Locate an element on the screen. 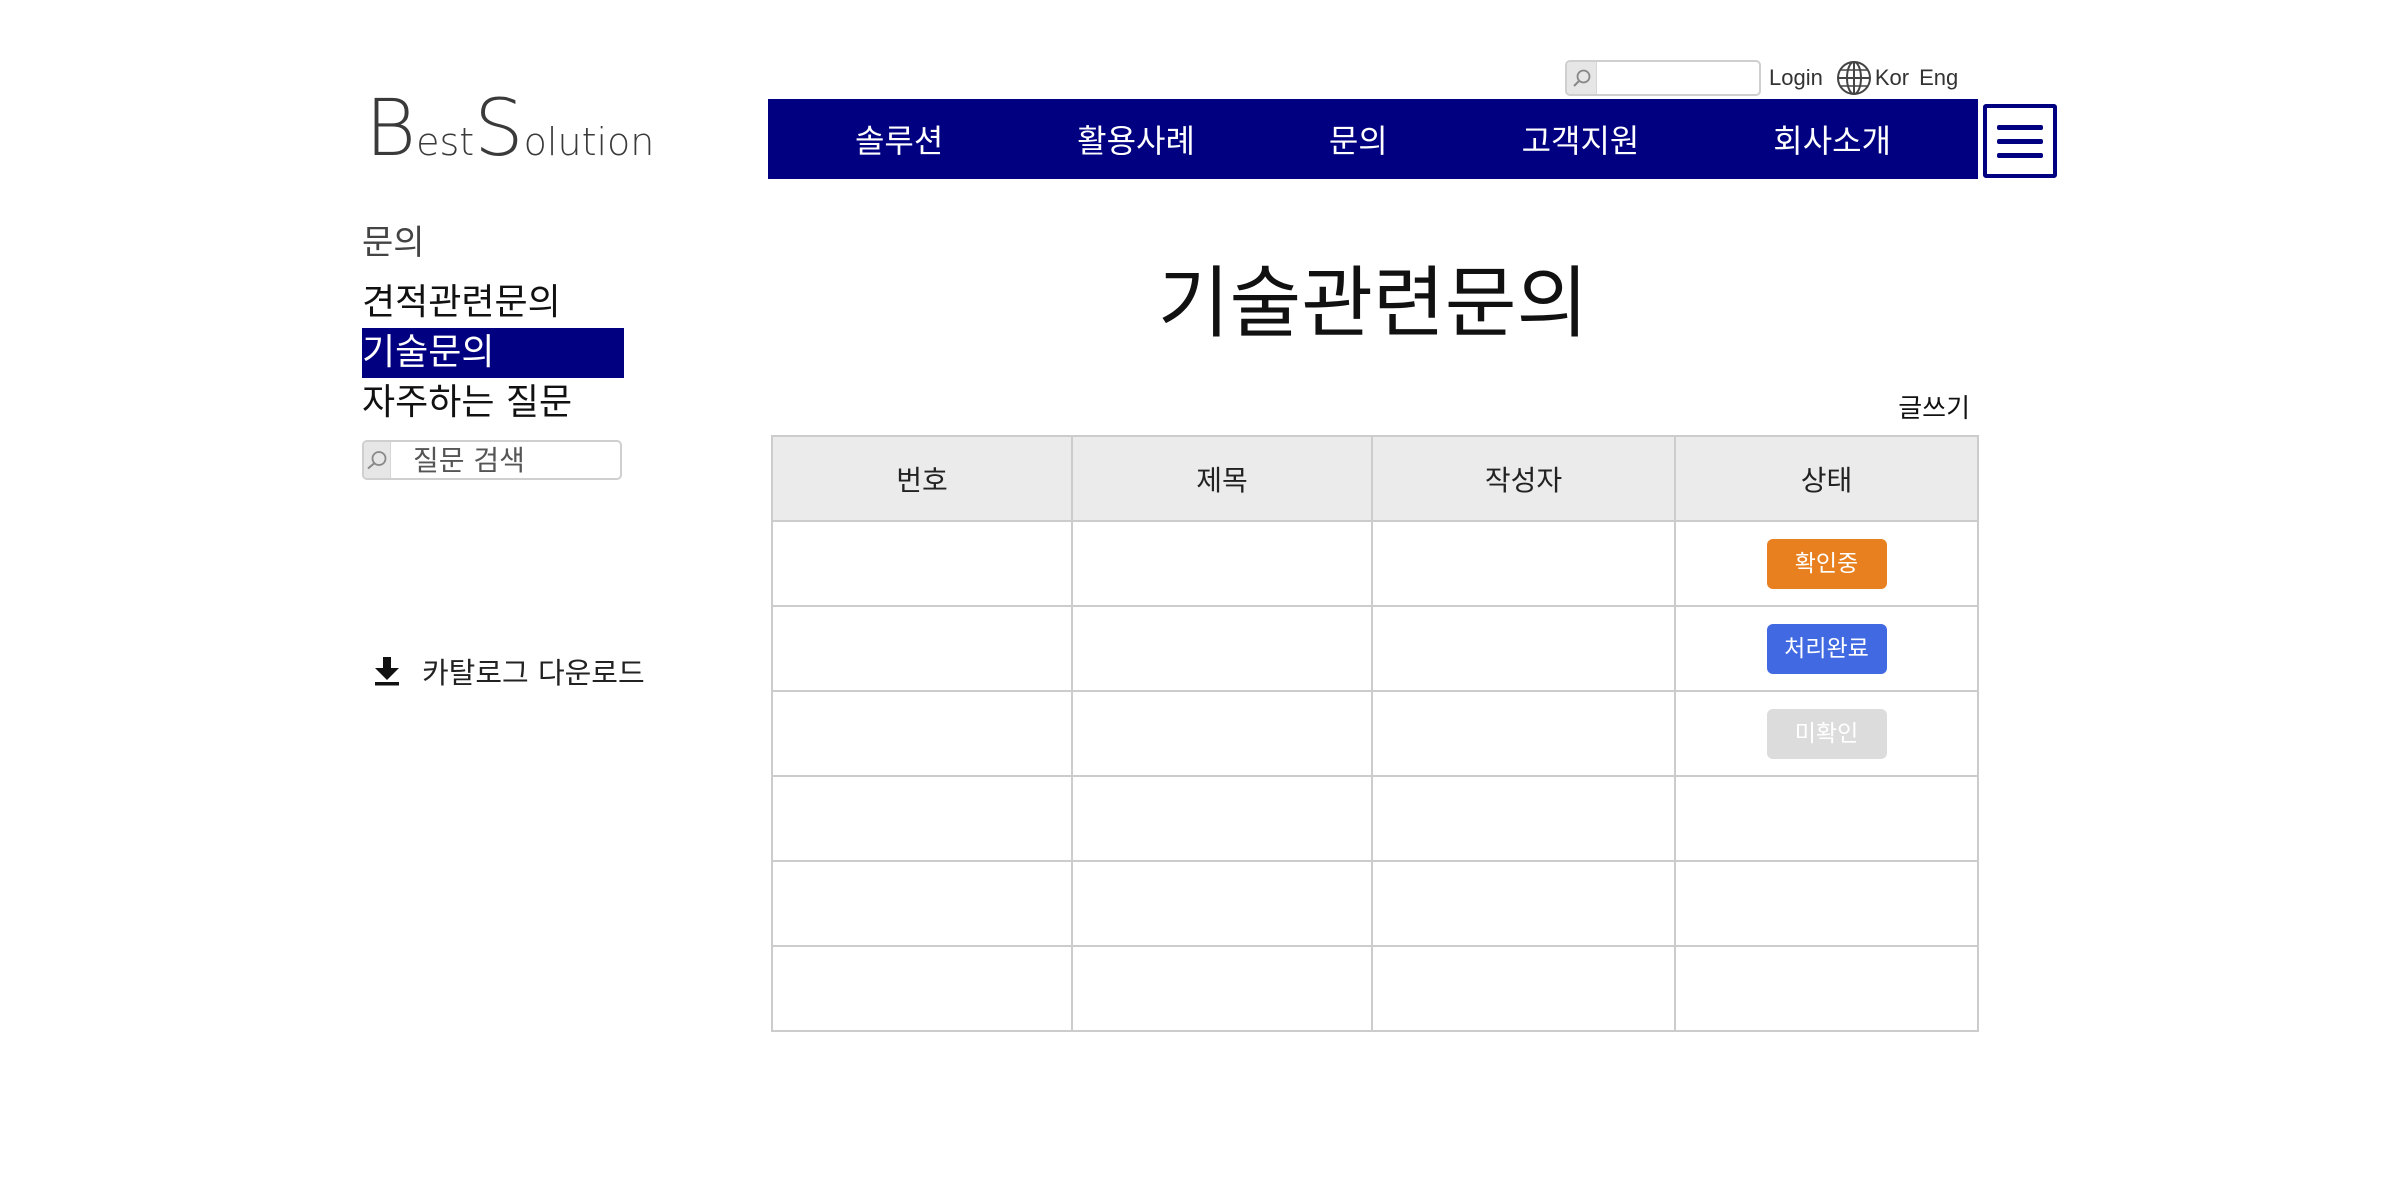 Image resolution: width=2400 pixels, height=1200 pixels. logo-letter-s: S is located at coordinates (499, 129).